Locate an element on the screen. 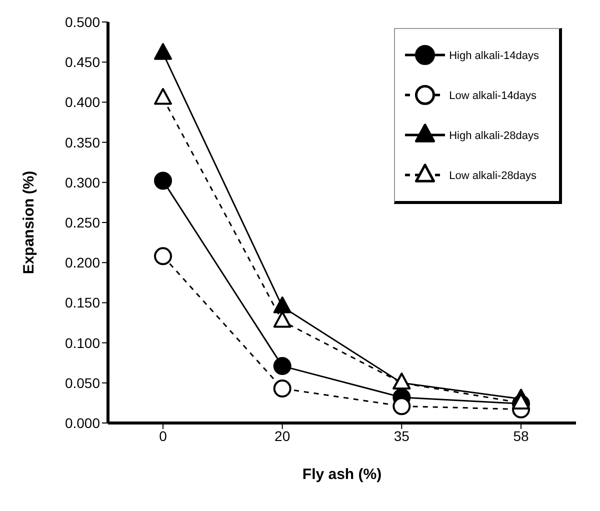 This screenshot has height=511, width=600. y-tick-label: 0.300 is located at coordinates (82, 182).